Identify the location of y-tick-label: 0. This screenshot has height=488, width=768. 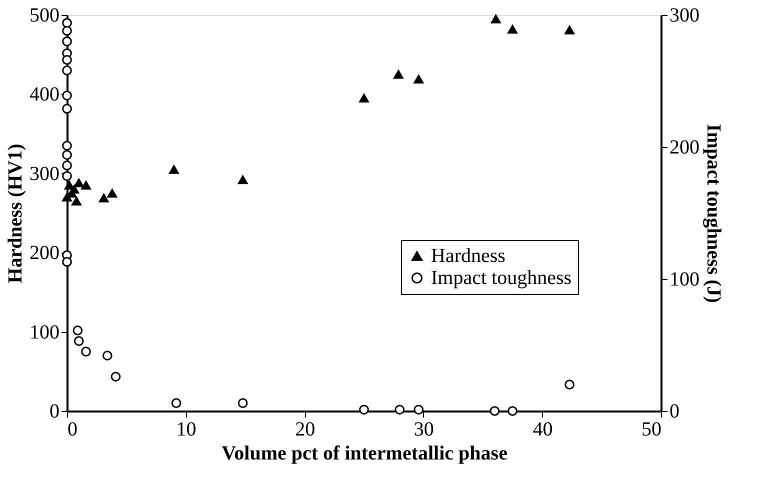
(55, 411).